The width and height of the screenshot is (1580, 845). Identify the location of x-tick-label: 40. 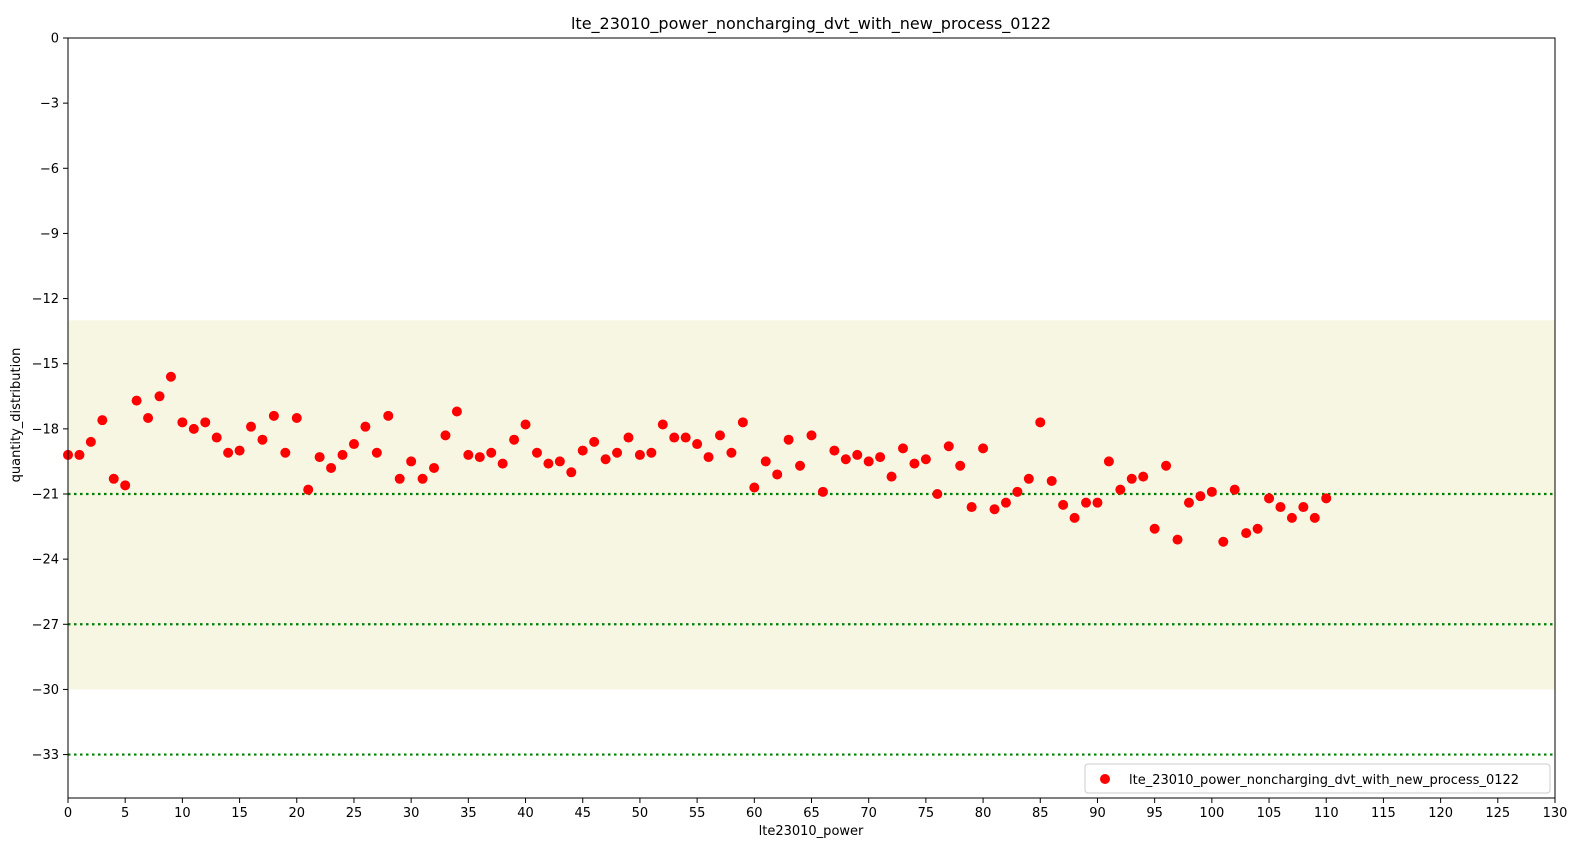
(525, 813).